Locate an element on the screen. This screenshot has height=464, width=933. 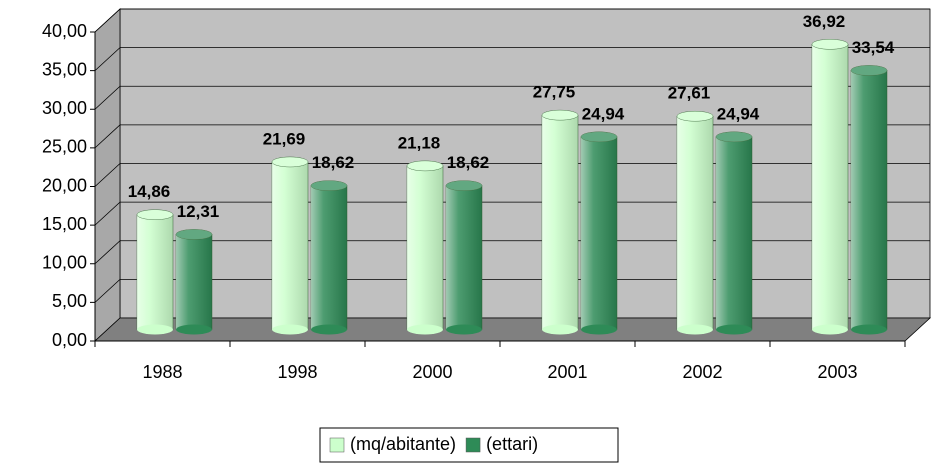
y-tick-label: 40,00 is located at coordinates (64, 31).